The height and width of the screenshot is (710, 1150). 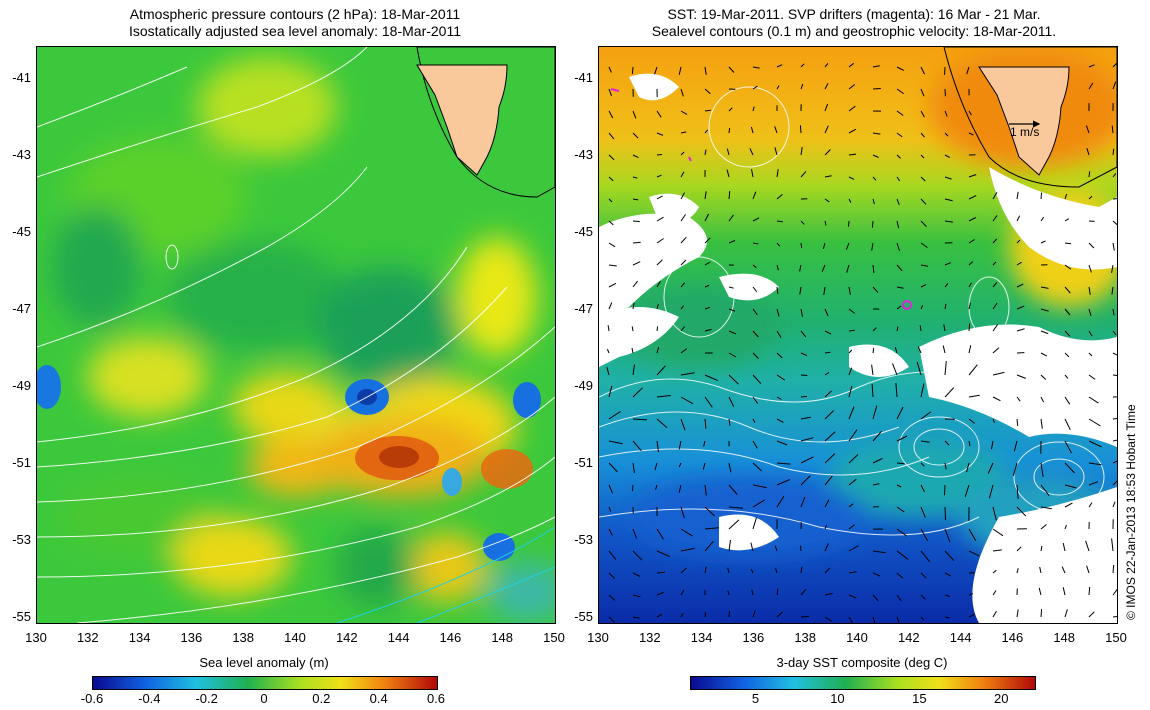 I want to click on colorbar-tick-label: -0.6, so click(x=92, y=698).